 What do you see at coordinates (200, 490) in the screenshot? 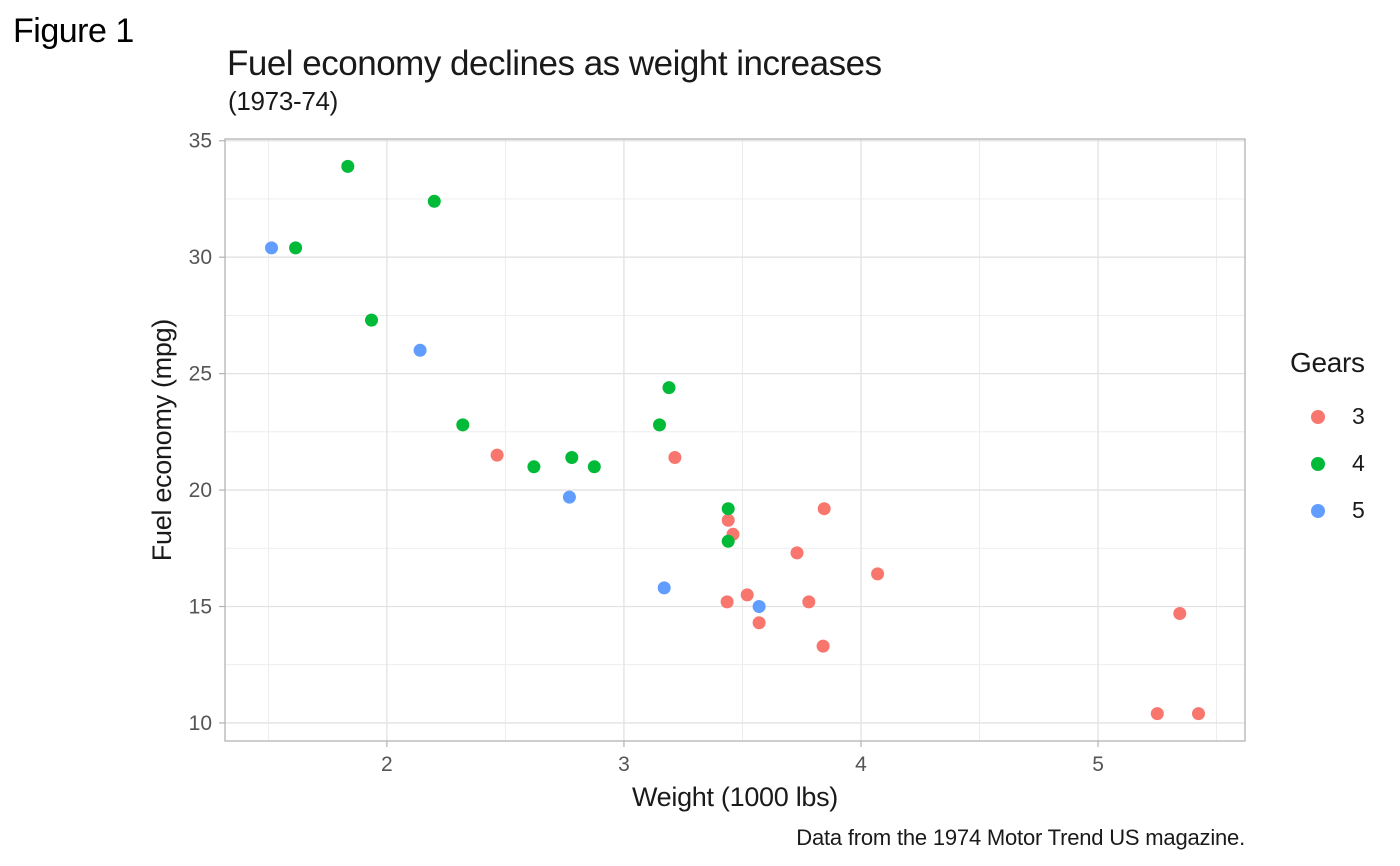
I see `y-tick-label: 20` at bounding box center [200, 490].